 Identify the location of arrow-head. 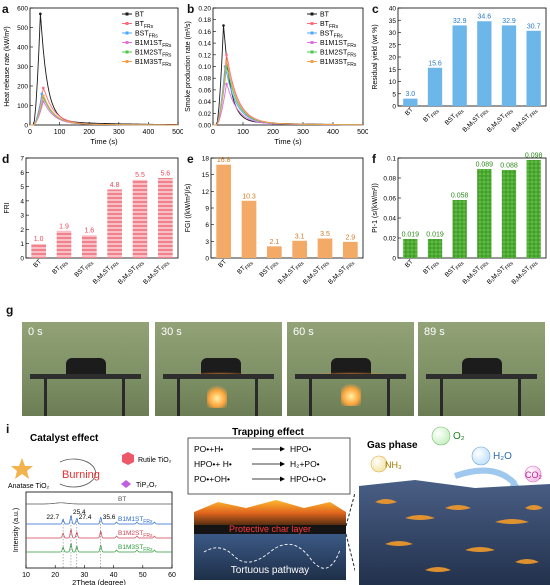
(515, 483).